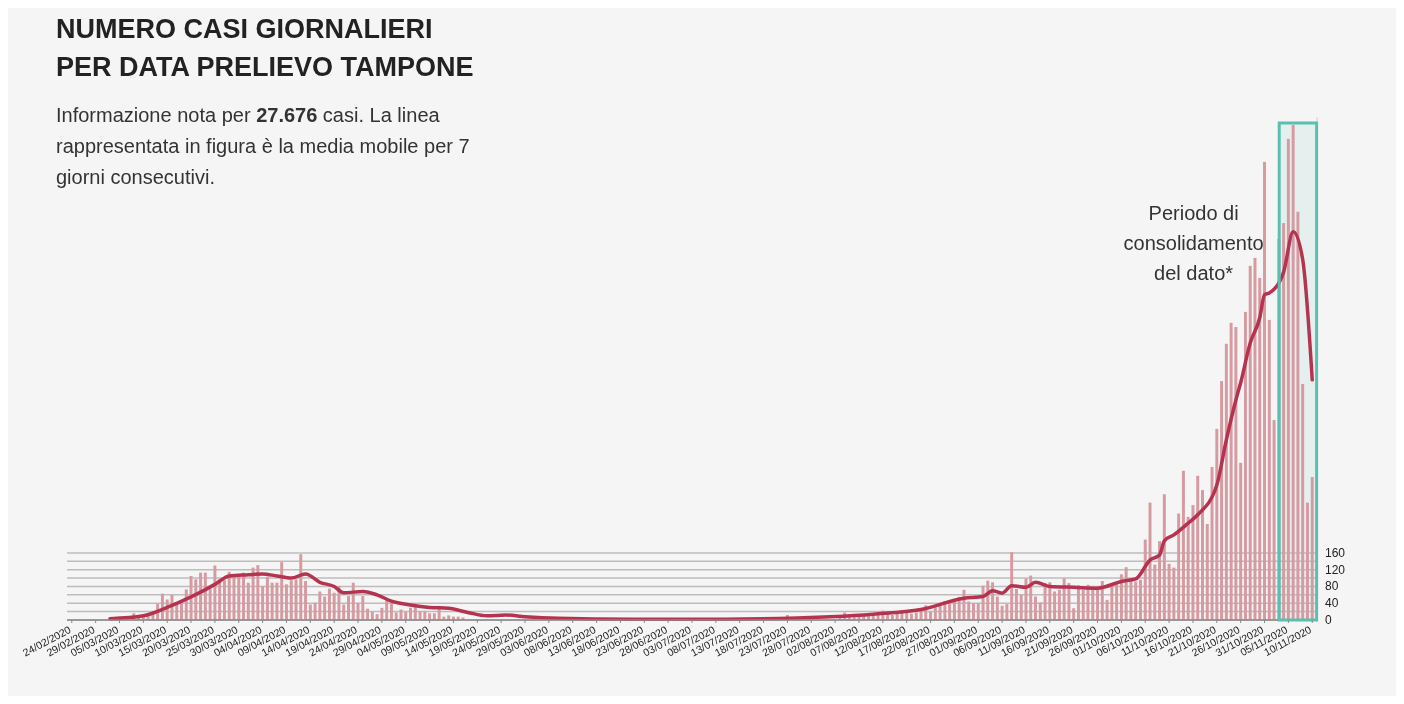  I want to click on text: Informazione nota per 27.676 casi. La linea rappresentata in figura è la media mobile per 7 giorni consecutivi., so click(263, 146).